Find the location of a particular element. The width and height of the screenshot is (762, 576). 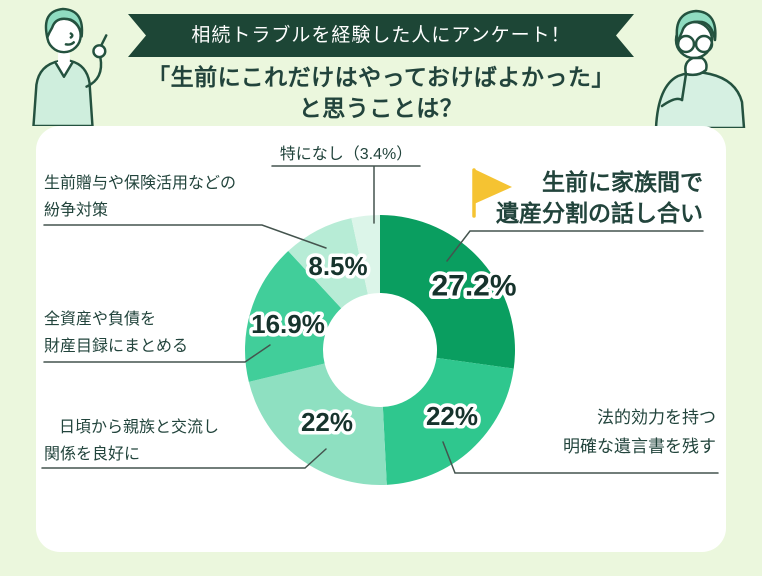

callout-discussion: 生前に家族間で 遺産分割の話し合い is located at coordinates (586, 198).